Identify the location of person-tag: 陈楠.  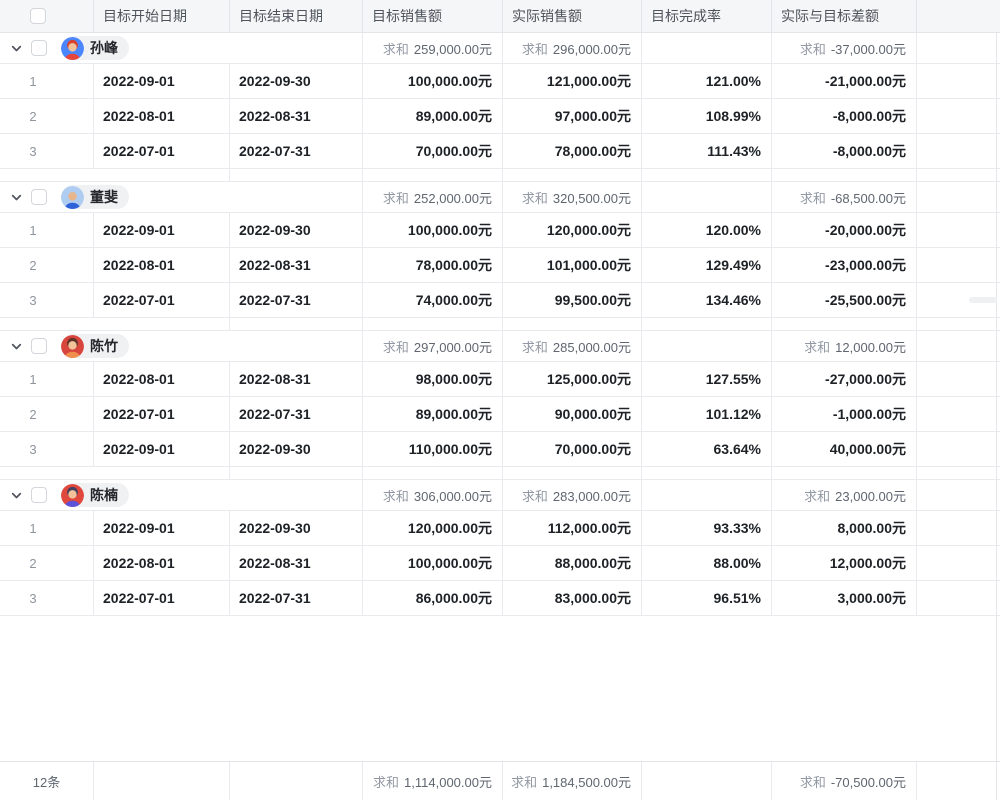
(95, 495).